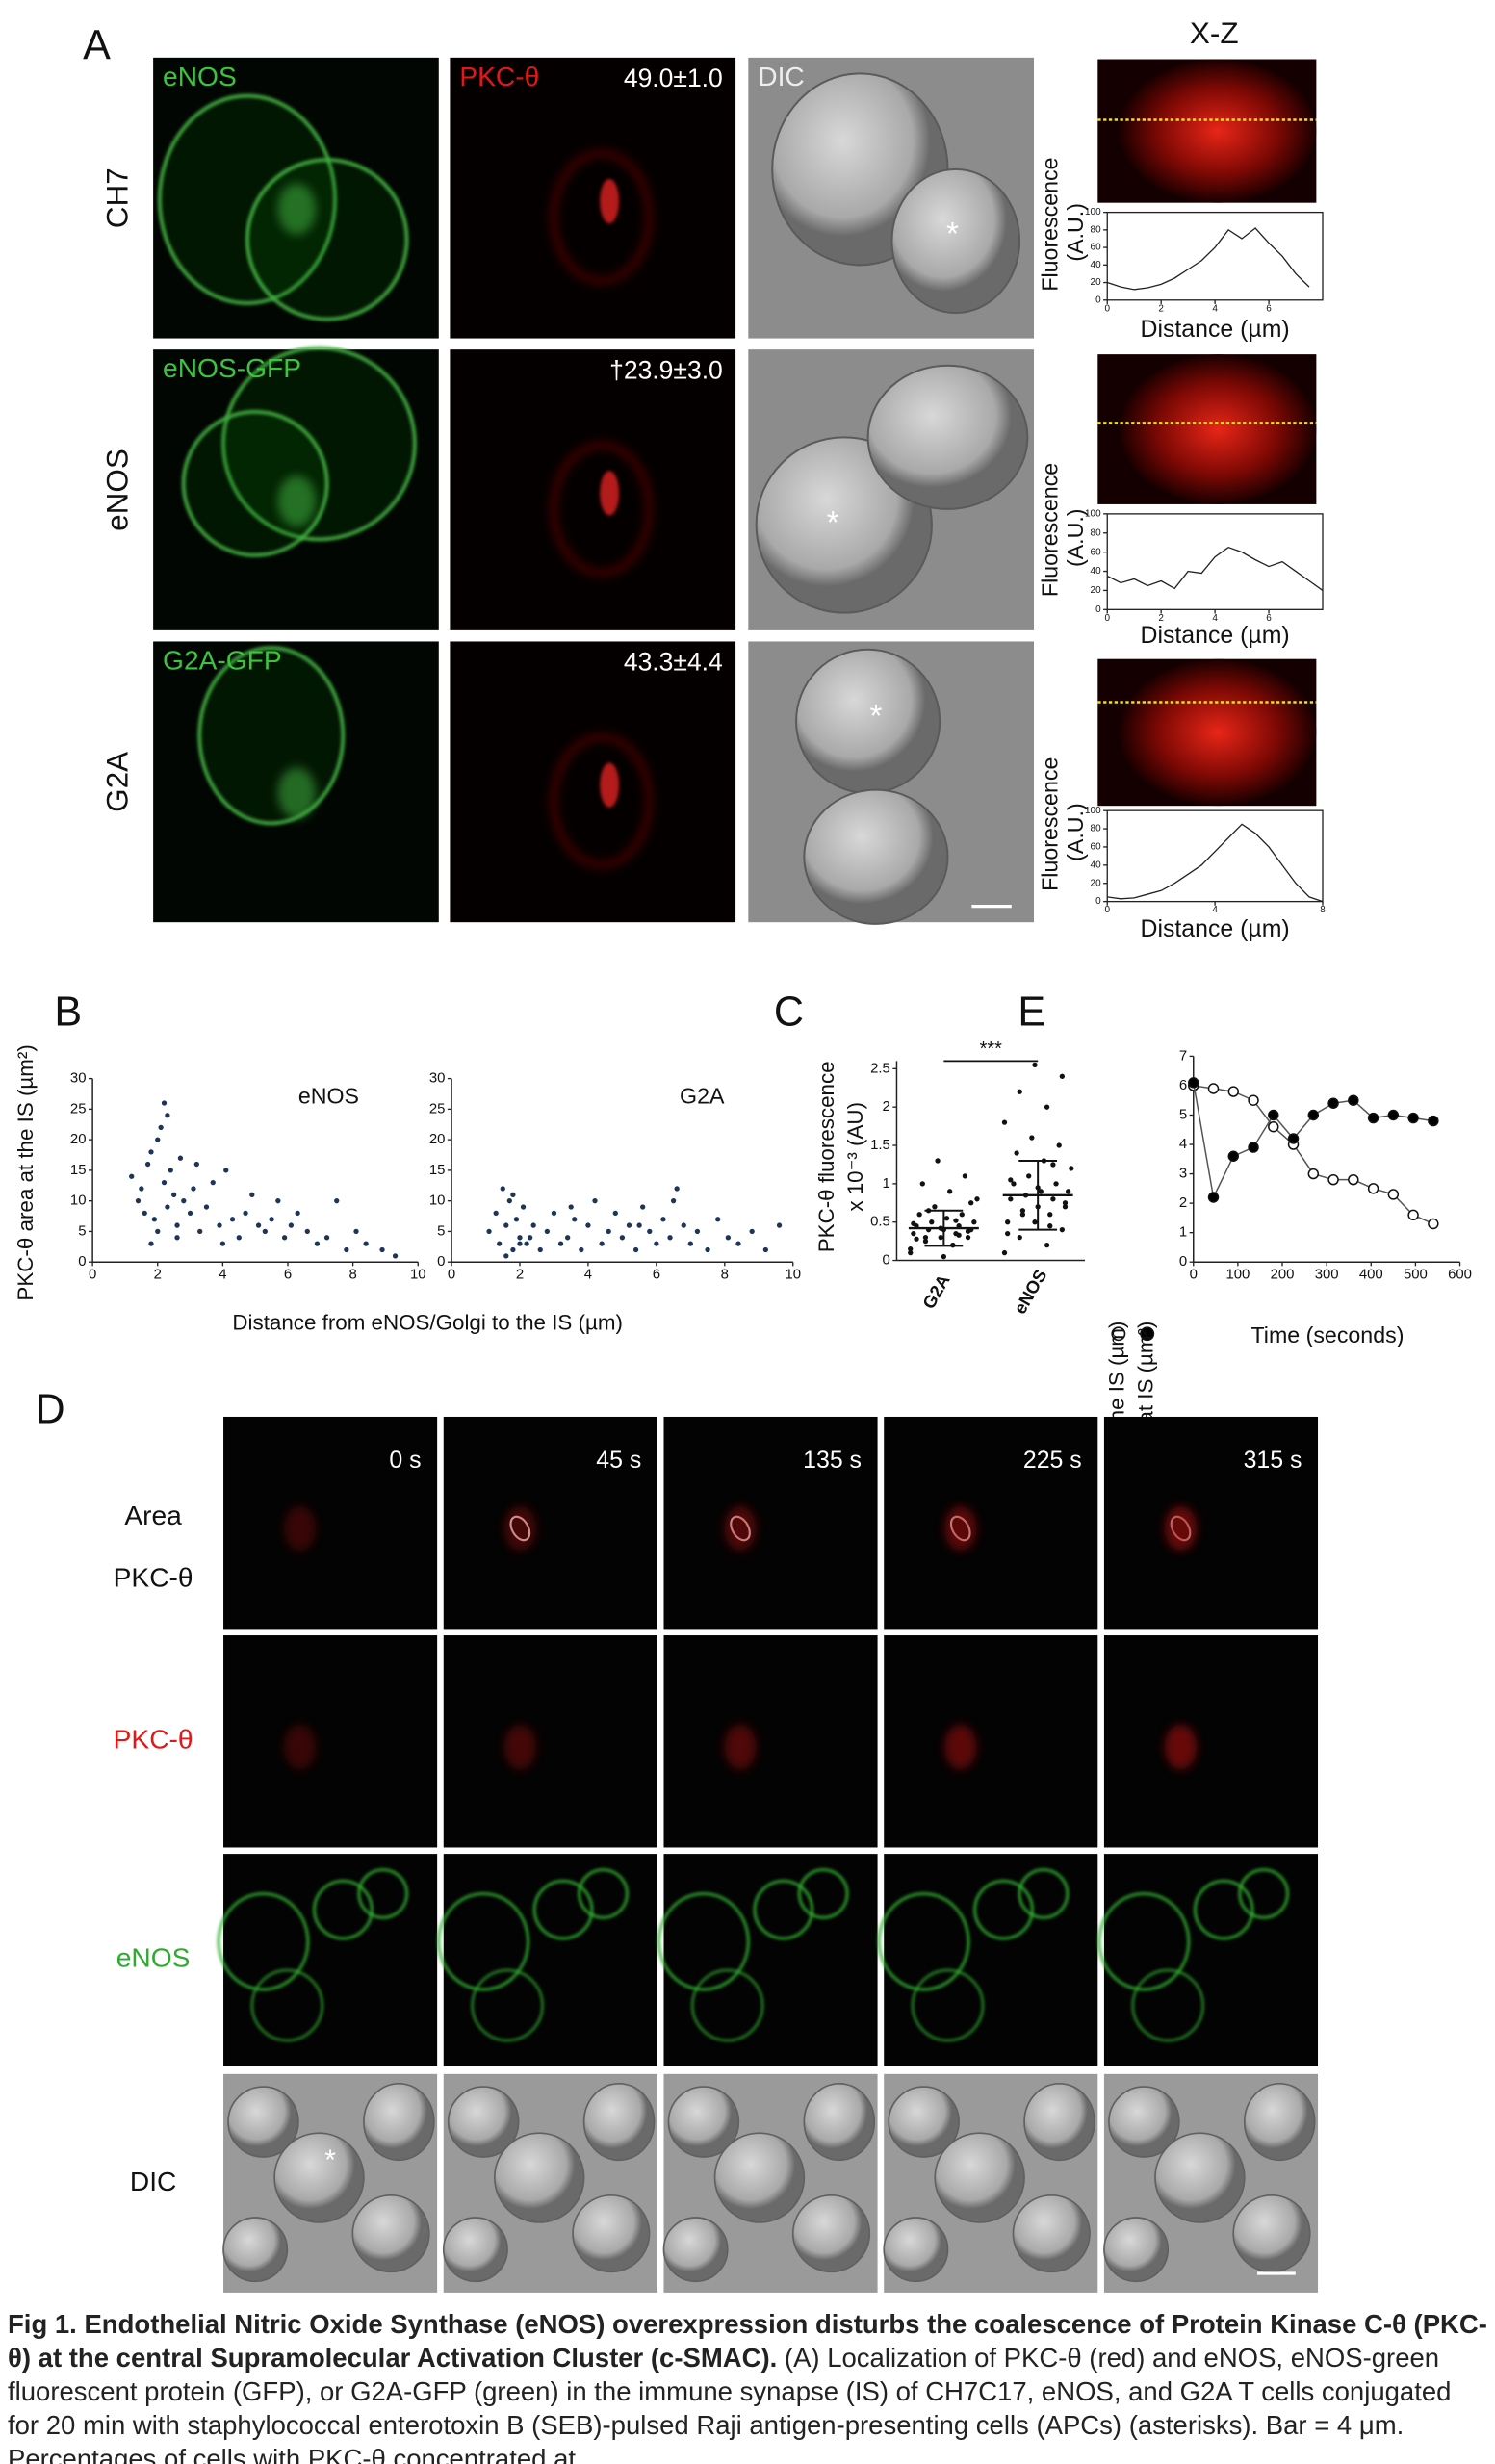 This screenshot has width=1495, height=2464. Describe the element at coordinates (427, 1323) in the screenshot. I see `x-axis-label: Distance from eNOS/Golgi to the IS (µm)` at that location.